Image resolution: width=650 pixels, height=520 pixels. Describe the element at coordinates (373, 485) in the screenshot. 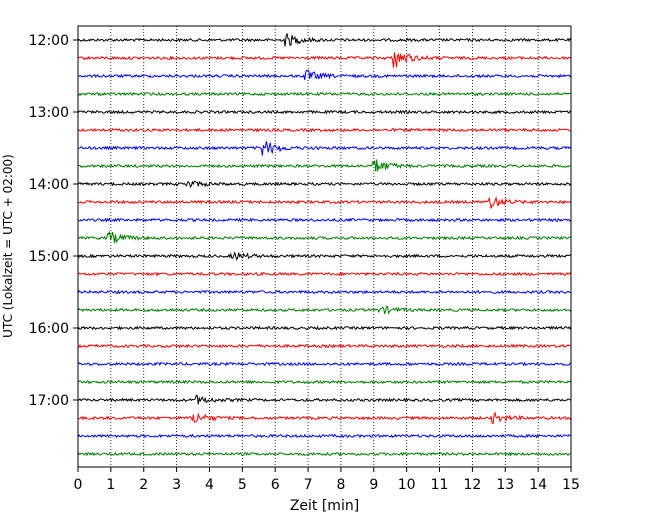

I see `x-tick-label-9: 9` at that location.